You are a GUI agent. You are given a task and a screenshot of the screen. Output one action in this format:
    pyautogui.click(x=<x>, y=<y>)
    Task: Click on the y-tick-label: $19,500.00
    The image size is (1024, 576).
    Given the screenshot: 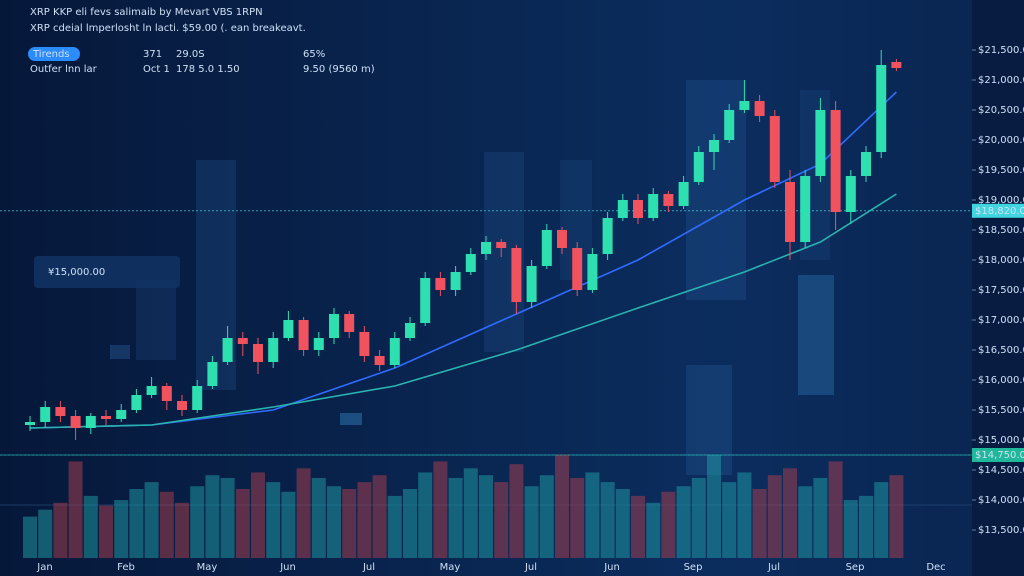 What is the action you would take?
    pyautogui.click(x=1001, y=170)
    